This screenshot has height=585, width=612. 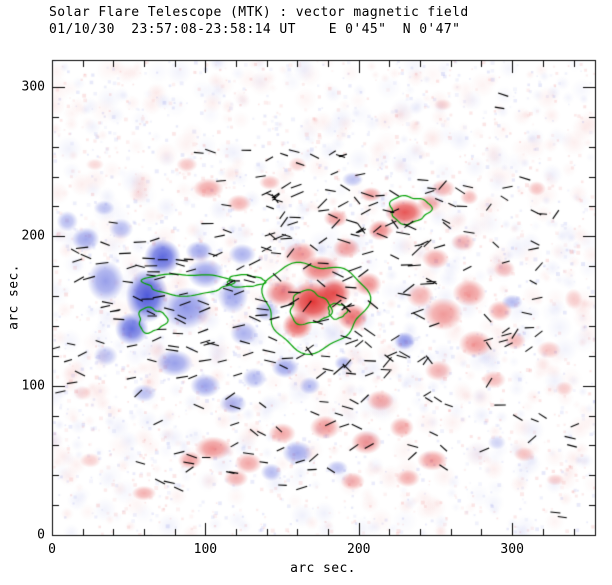 I want to click on y-axis-label: arc sec., so click(x=14, y=297).